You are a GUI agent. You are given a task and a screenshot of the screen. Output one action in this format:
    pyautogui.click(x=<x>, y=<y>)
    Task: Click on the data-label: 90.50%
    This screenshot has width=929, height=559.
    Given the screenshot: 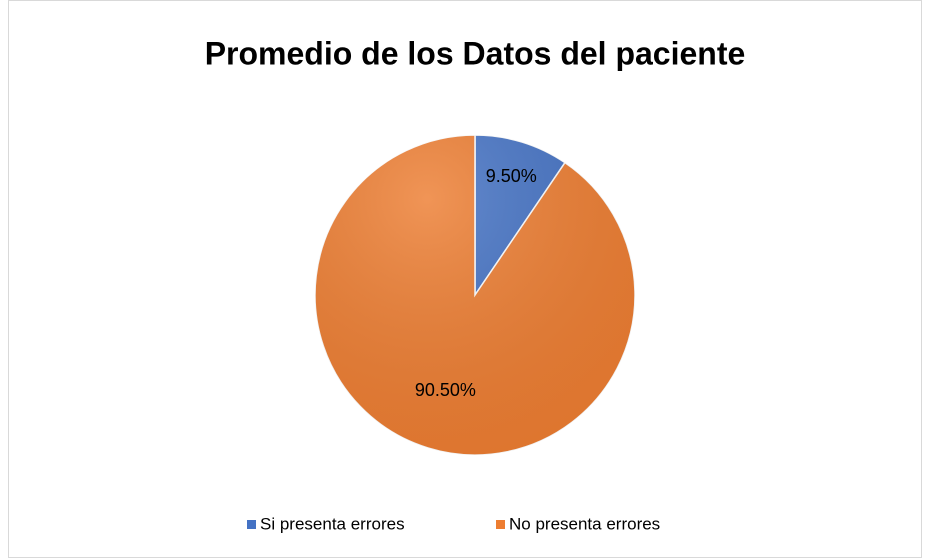 What is the action you would take?
    pyautogui.click(x=445, y=390)
    